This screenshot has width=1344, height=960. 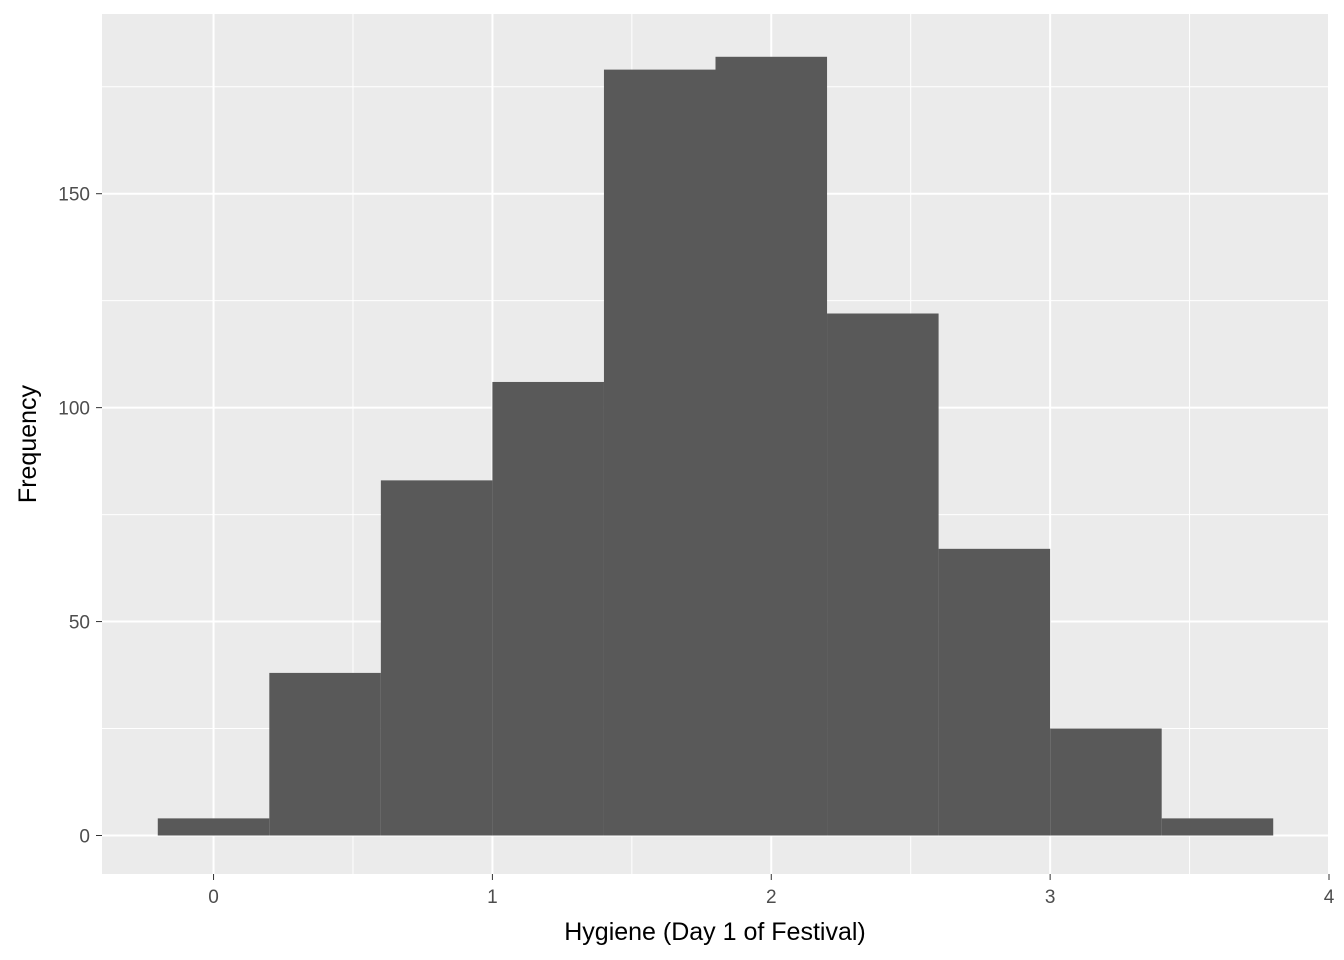 I want to click on y-axis-title: Frequency, so click(x=28, y=443).